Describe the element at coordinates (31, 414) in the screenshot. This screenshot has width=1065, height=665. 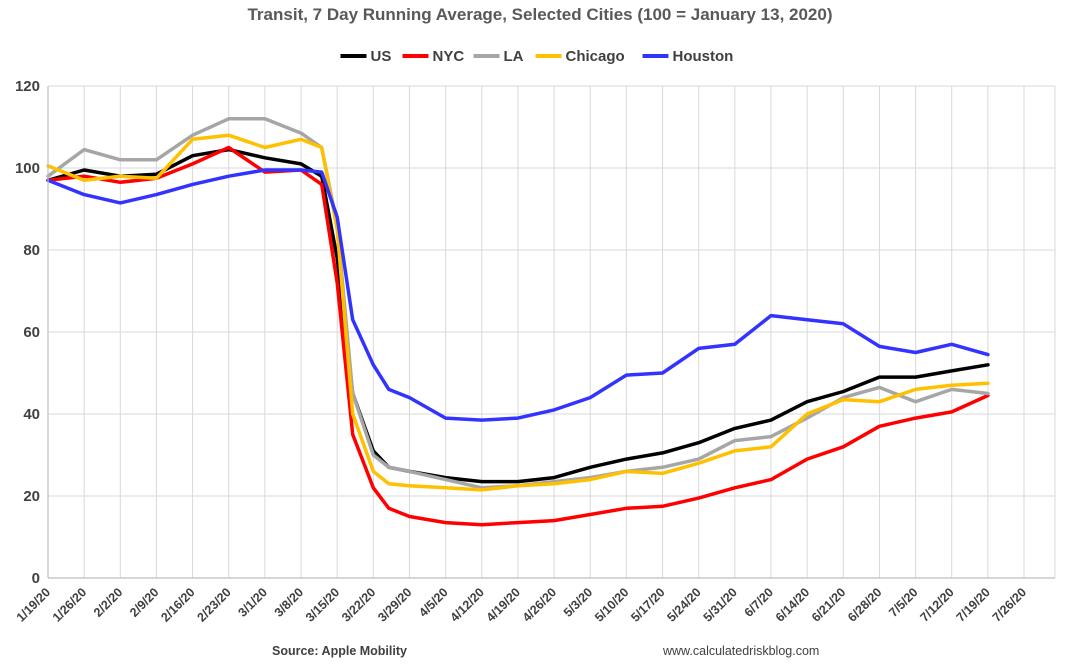
I see `y-tick-label: 40` at that location.